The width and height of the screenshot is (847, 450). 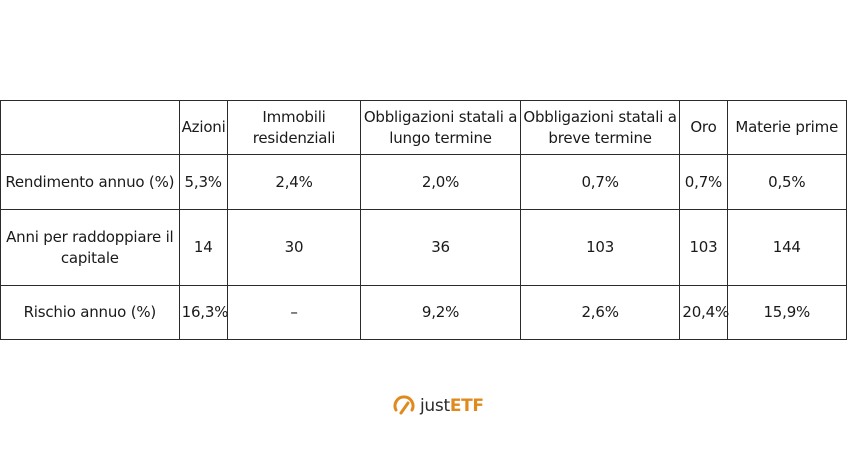 I want to click on row-label: Anni per raddoppiare il capitale, so click(x=90, y=247).